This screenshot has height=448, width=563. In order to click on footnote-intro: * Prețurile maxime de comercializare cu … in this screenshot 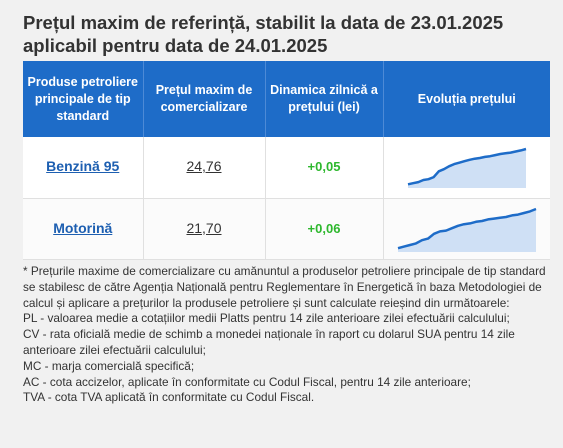, I will do `click(284, 287)`.